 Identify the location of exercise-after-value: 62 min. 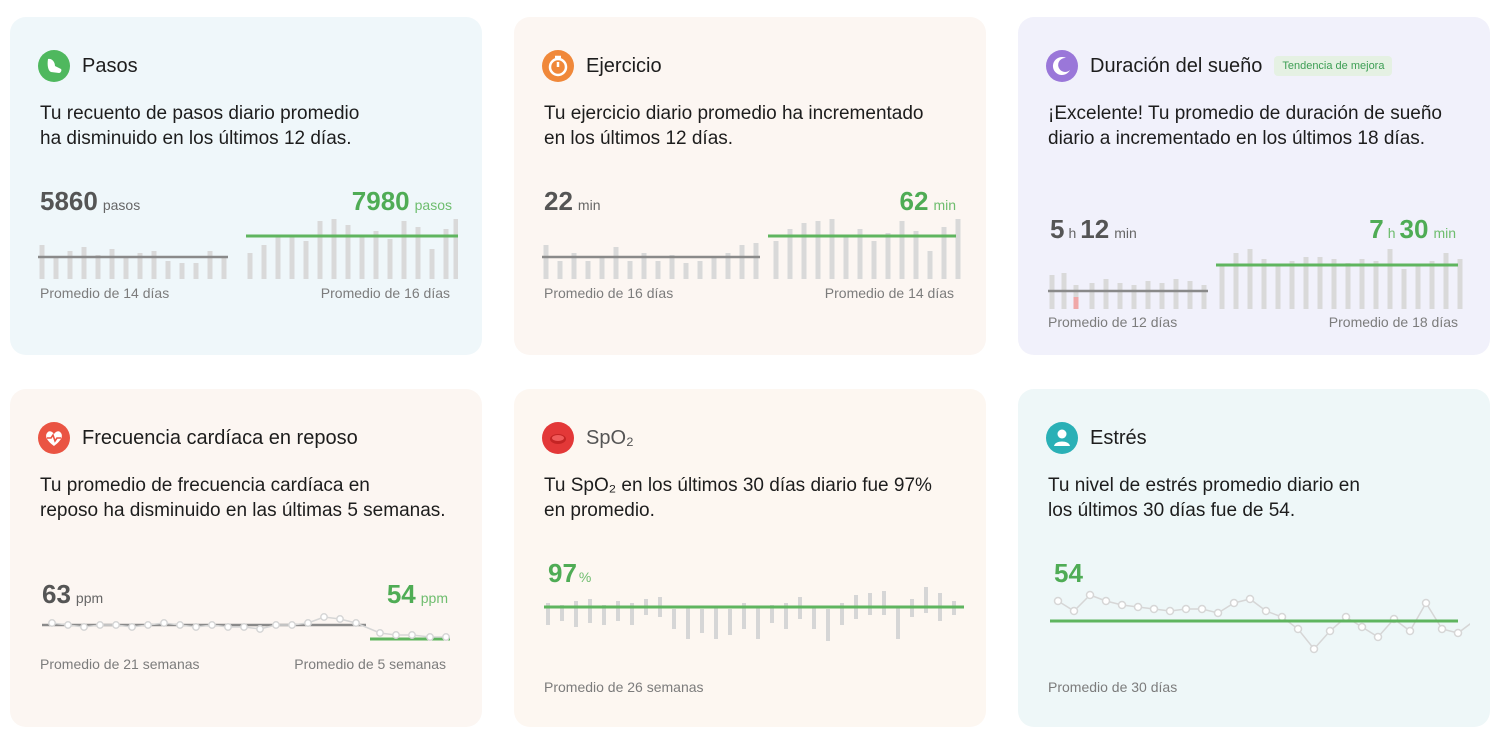
(927, 201).